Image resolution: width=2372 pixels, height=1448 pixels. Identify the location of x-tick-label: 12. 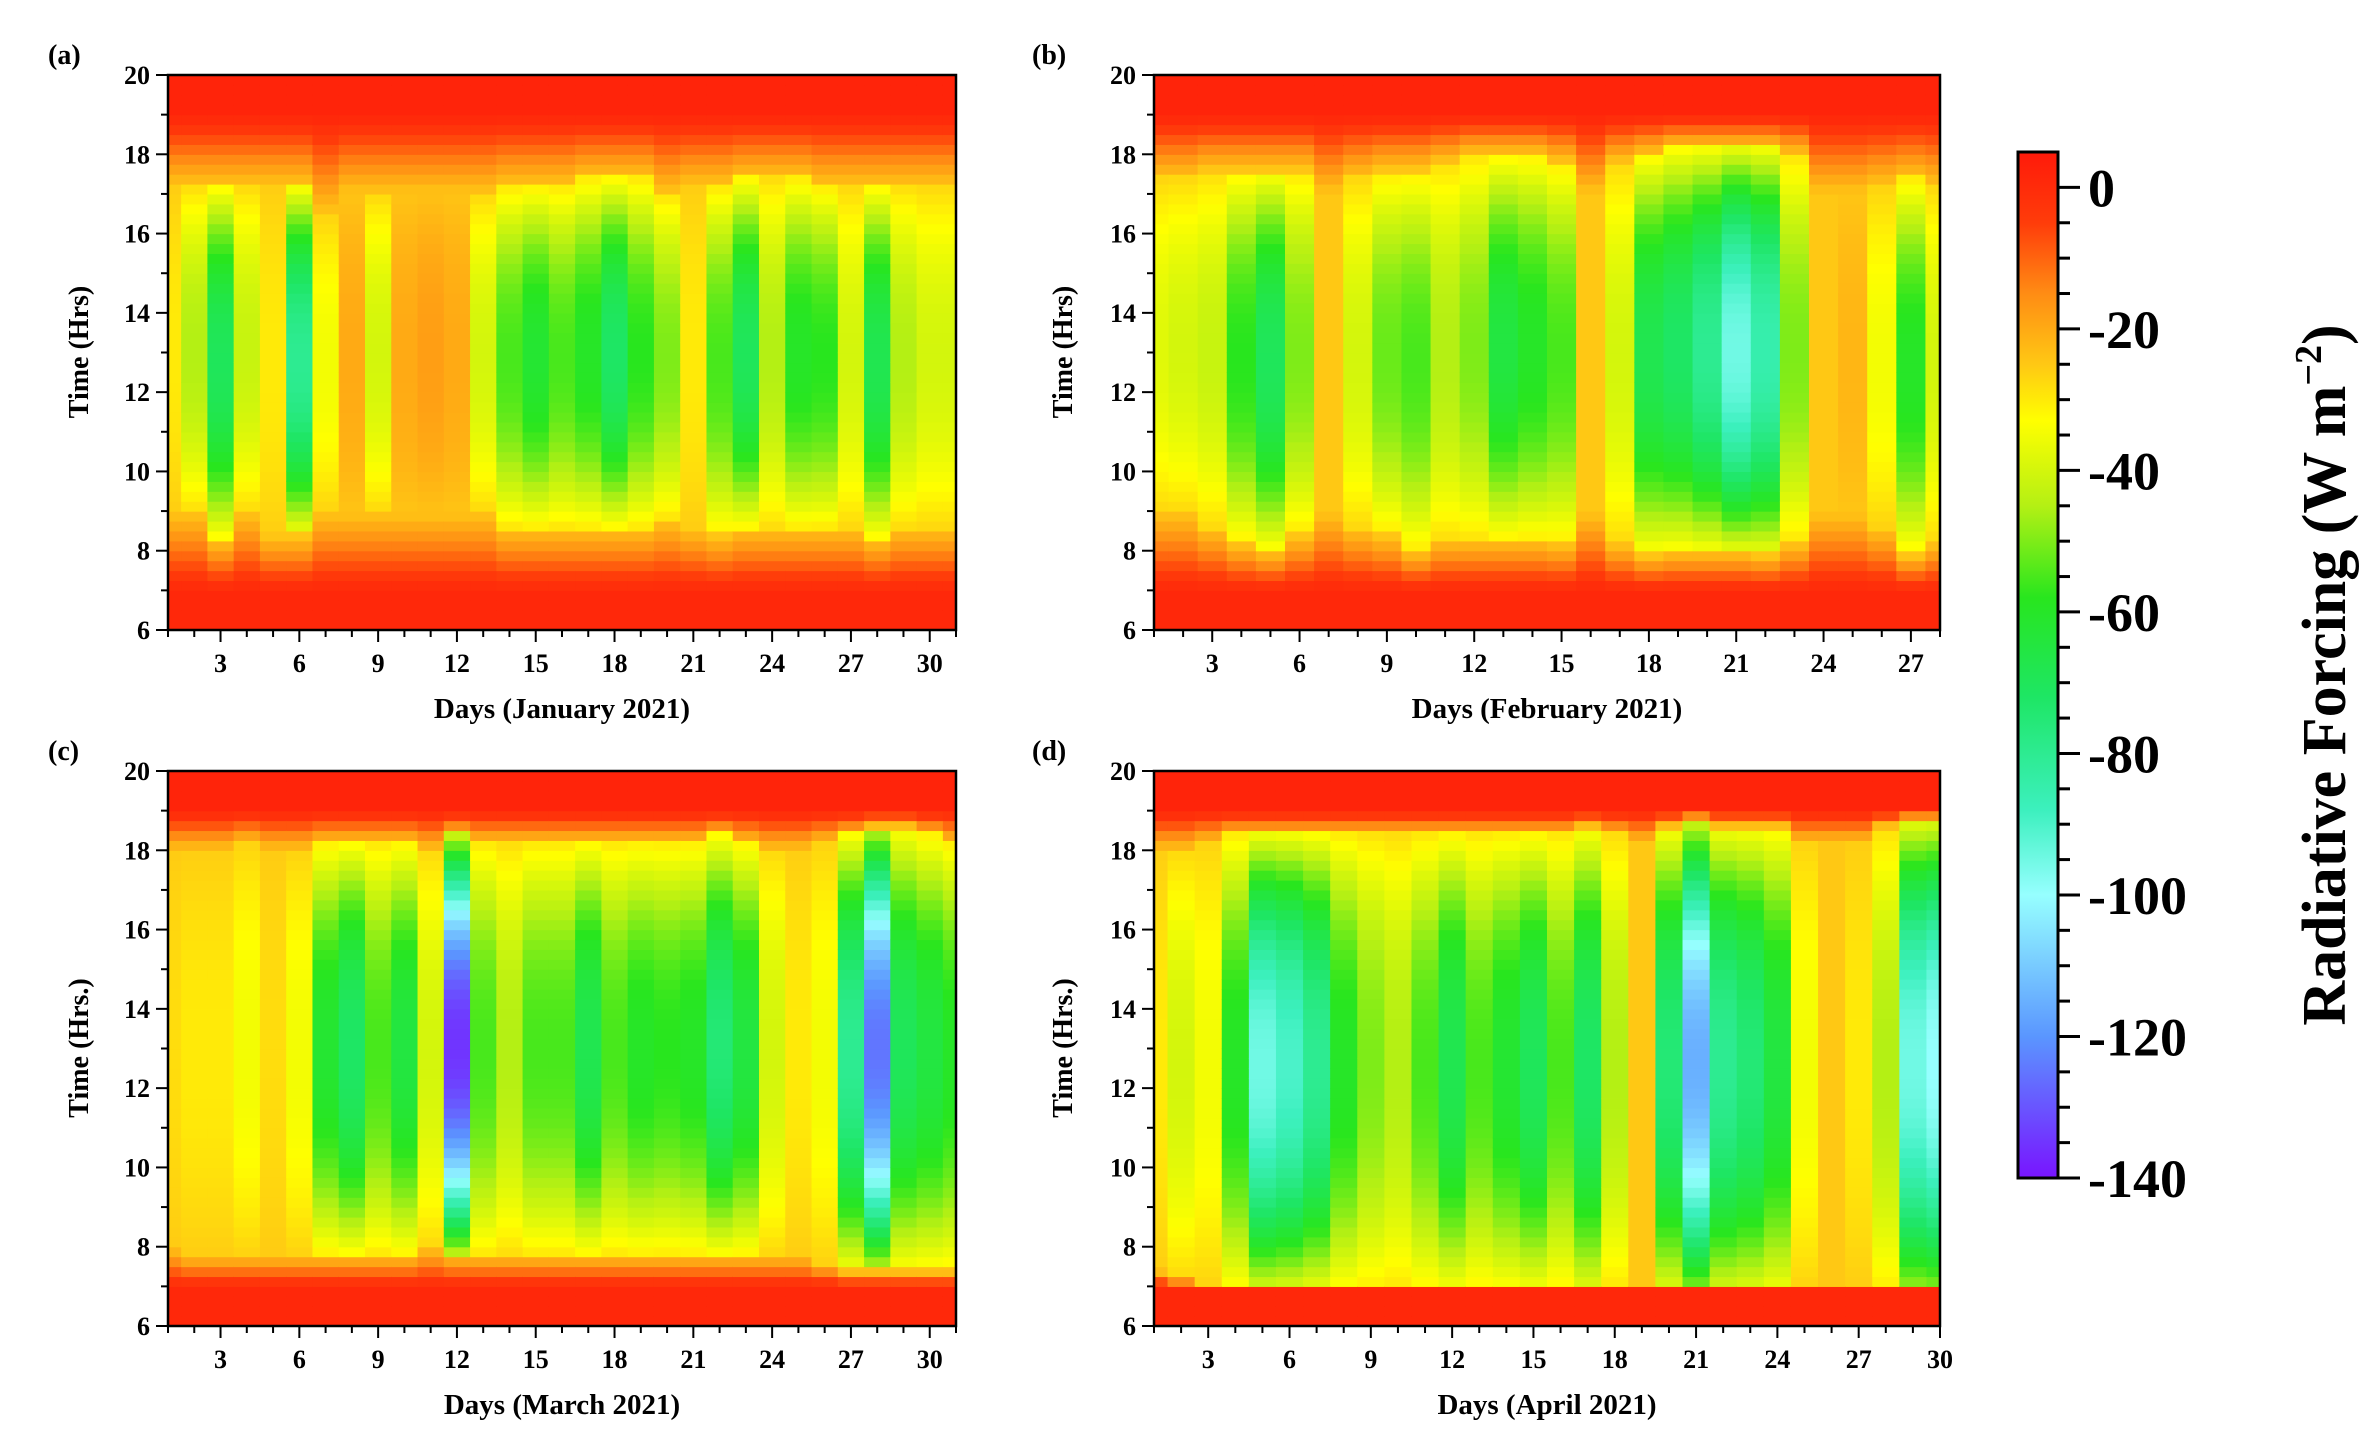
(1474, 663).